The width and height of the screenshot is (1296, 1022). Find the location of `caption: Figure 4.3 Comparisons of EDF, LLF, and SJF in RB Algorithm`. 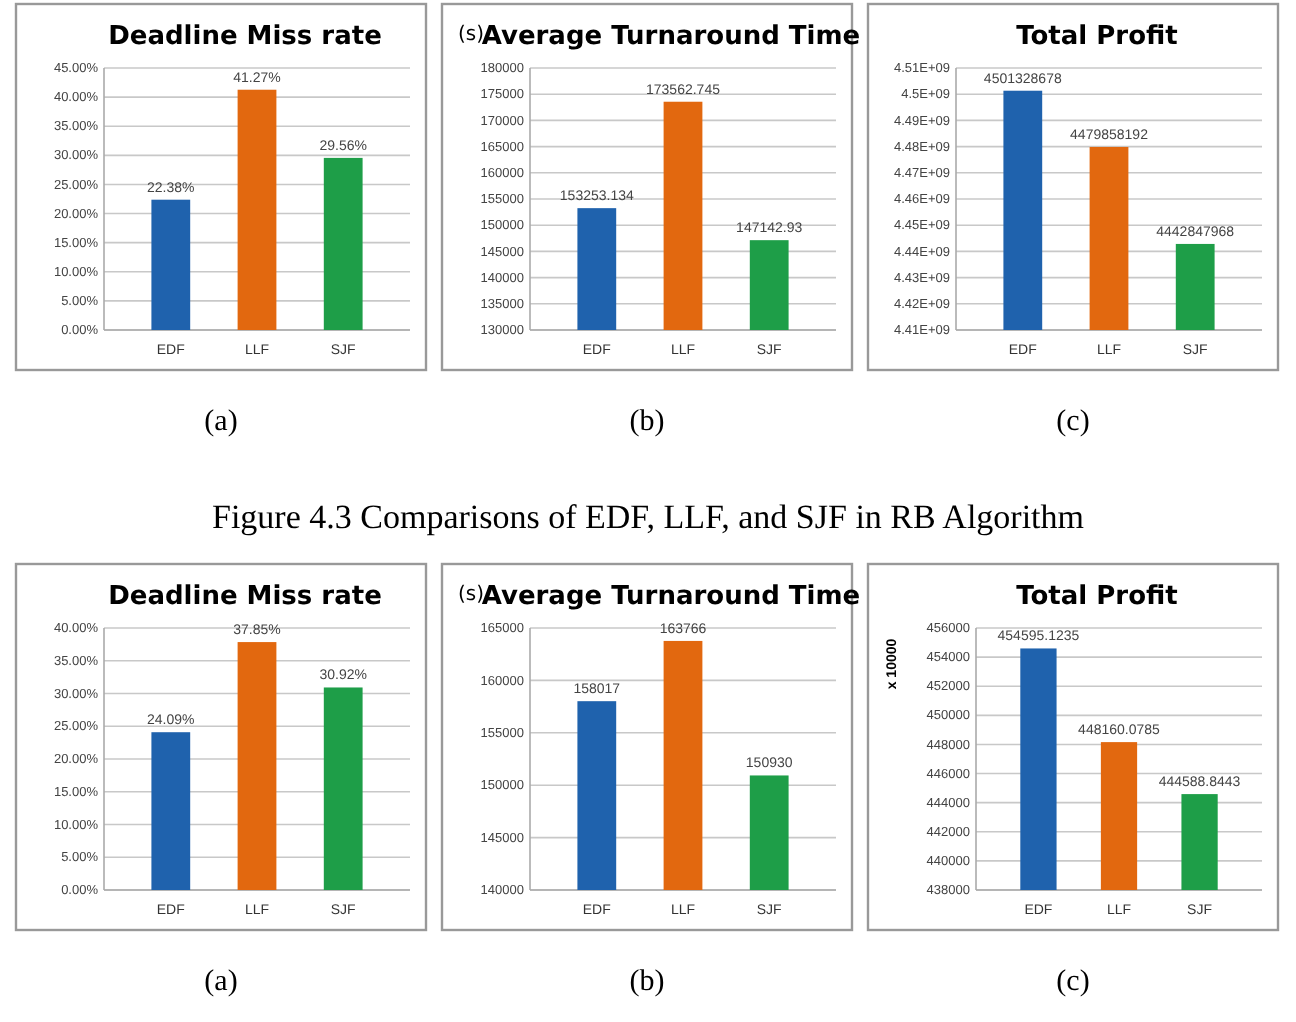

caption: Figure 4.3 Comparisons of EDF, LLF, and SJF in RB Algorithm is located at coordinates (648, 517).